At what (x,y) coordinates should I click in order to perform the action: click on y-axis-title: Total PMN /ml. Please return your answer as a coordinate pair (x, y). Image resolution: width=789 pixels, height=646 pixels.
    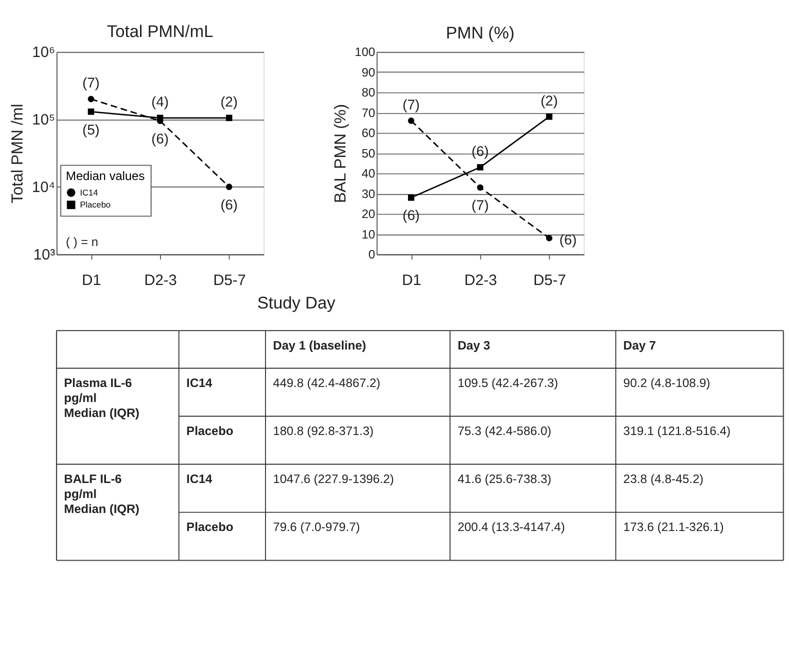
    Looking at the image, I should click on (17, 154).